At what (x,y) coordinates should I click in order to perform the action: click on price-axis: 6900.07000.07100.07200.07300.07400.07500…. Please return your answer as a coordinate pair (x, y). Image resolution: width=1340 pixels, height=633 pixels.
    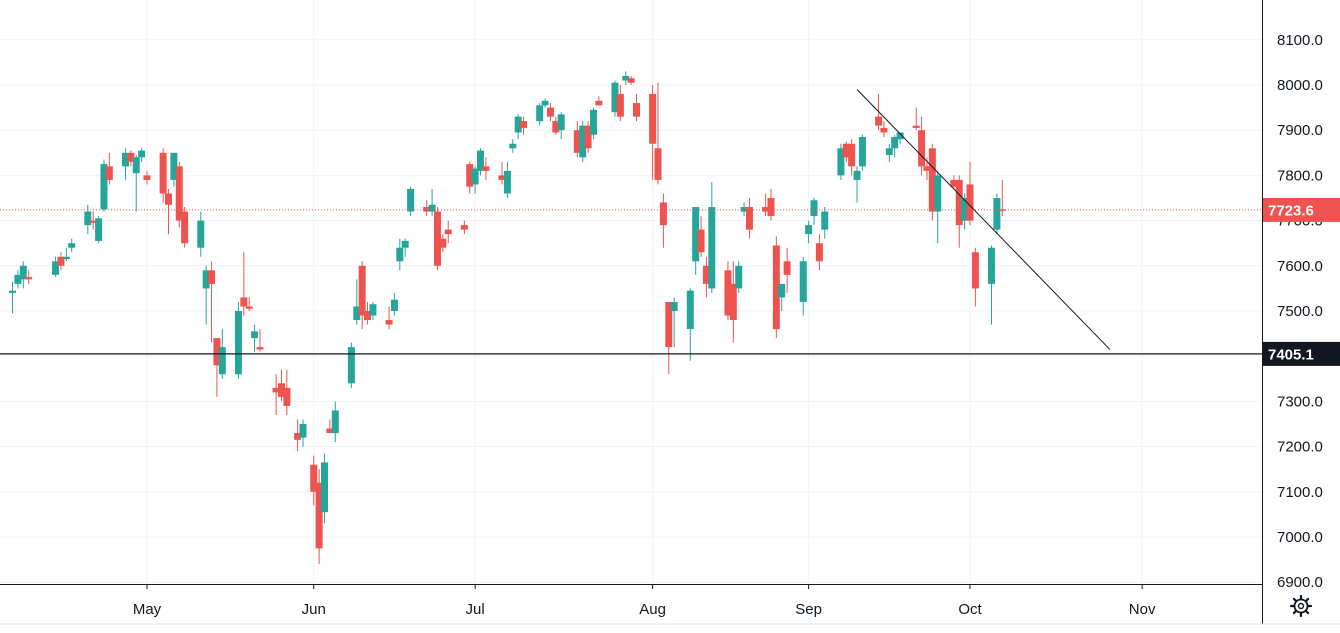
    Looking at the image, I should click on (1292, 312).